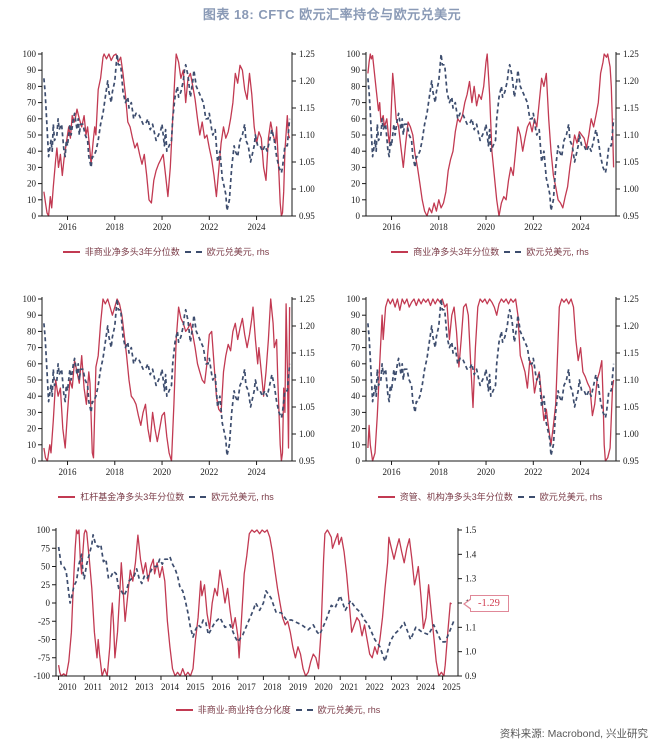 The width and height of the screenshot is (664, 747). What do you see at coordinates (170, 687) in the screenshot?
I see `svg-text: 2014` at bounding box center [170, 687].